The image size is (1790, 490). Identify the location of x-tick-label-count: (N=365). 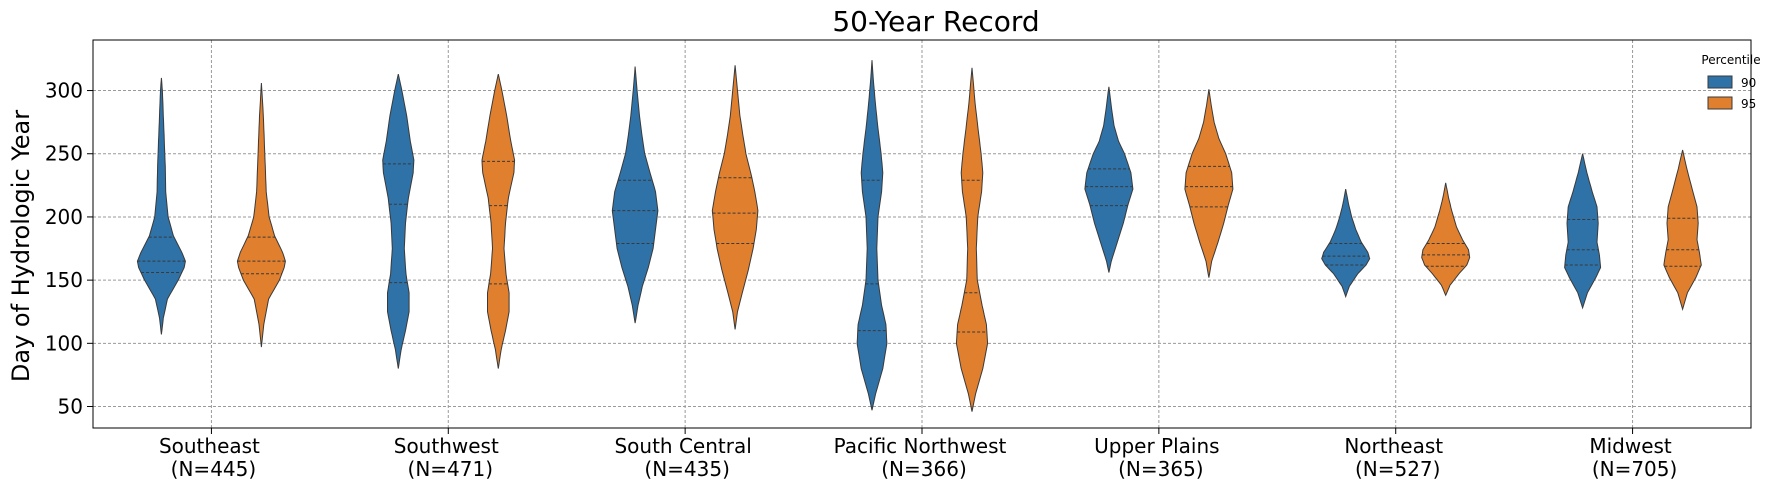
(1161, 469).